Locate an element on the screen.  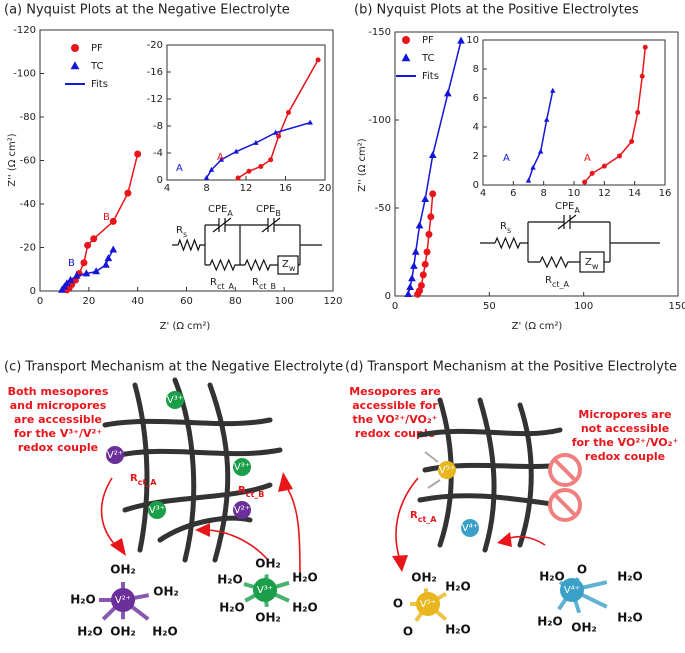
x-tick-label: 8 is located at coordinates (206, 188).